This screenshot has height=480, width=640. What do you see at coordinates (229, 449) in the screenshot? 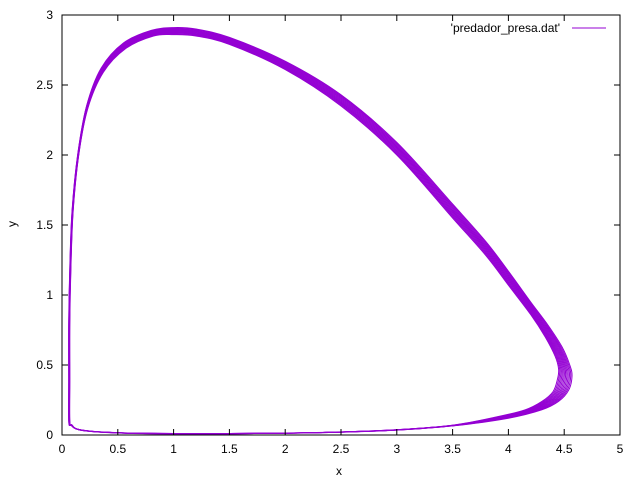
I see `x-tick-label: 1.5` at bounding box center [229, 449].